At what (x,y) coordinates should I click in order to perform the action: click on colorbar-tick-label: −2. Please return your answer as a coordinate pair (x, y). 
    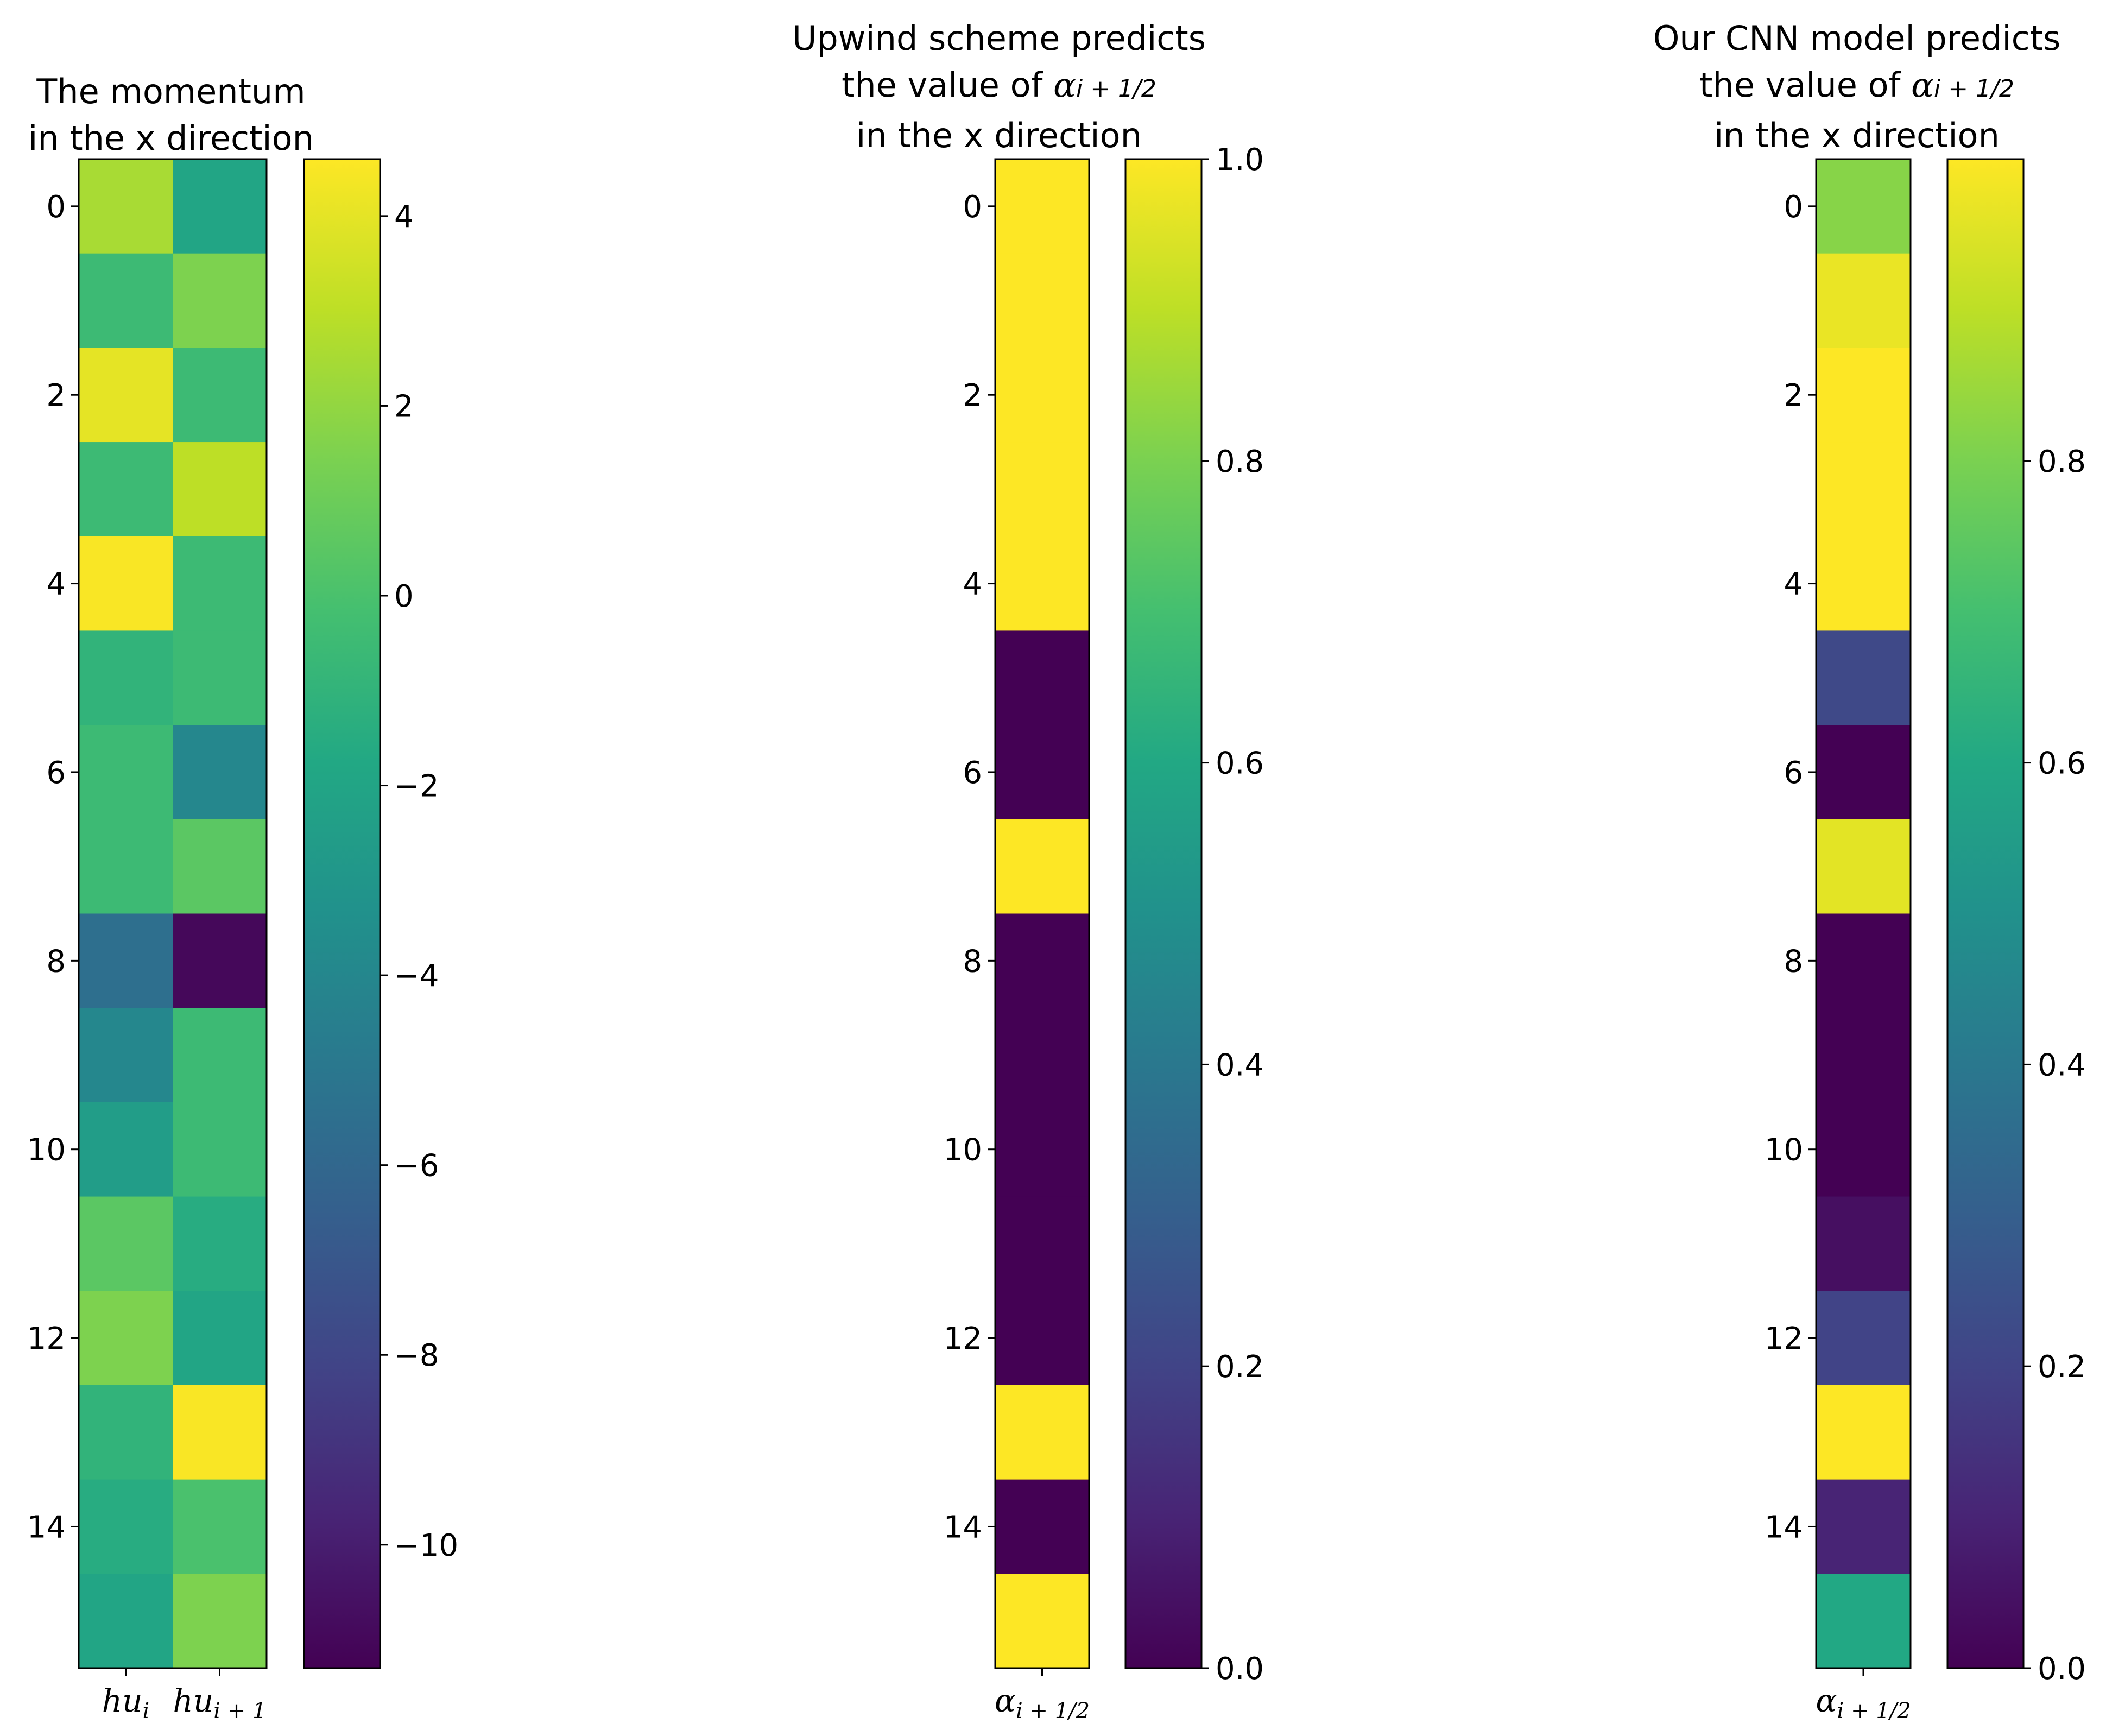
    Looking at the image, I should click on (416, 786).